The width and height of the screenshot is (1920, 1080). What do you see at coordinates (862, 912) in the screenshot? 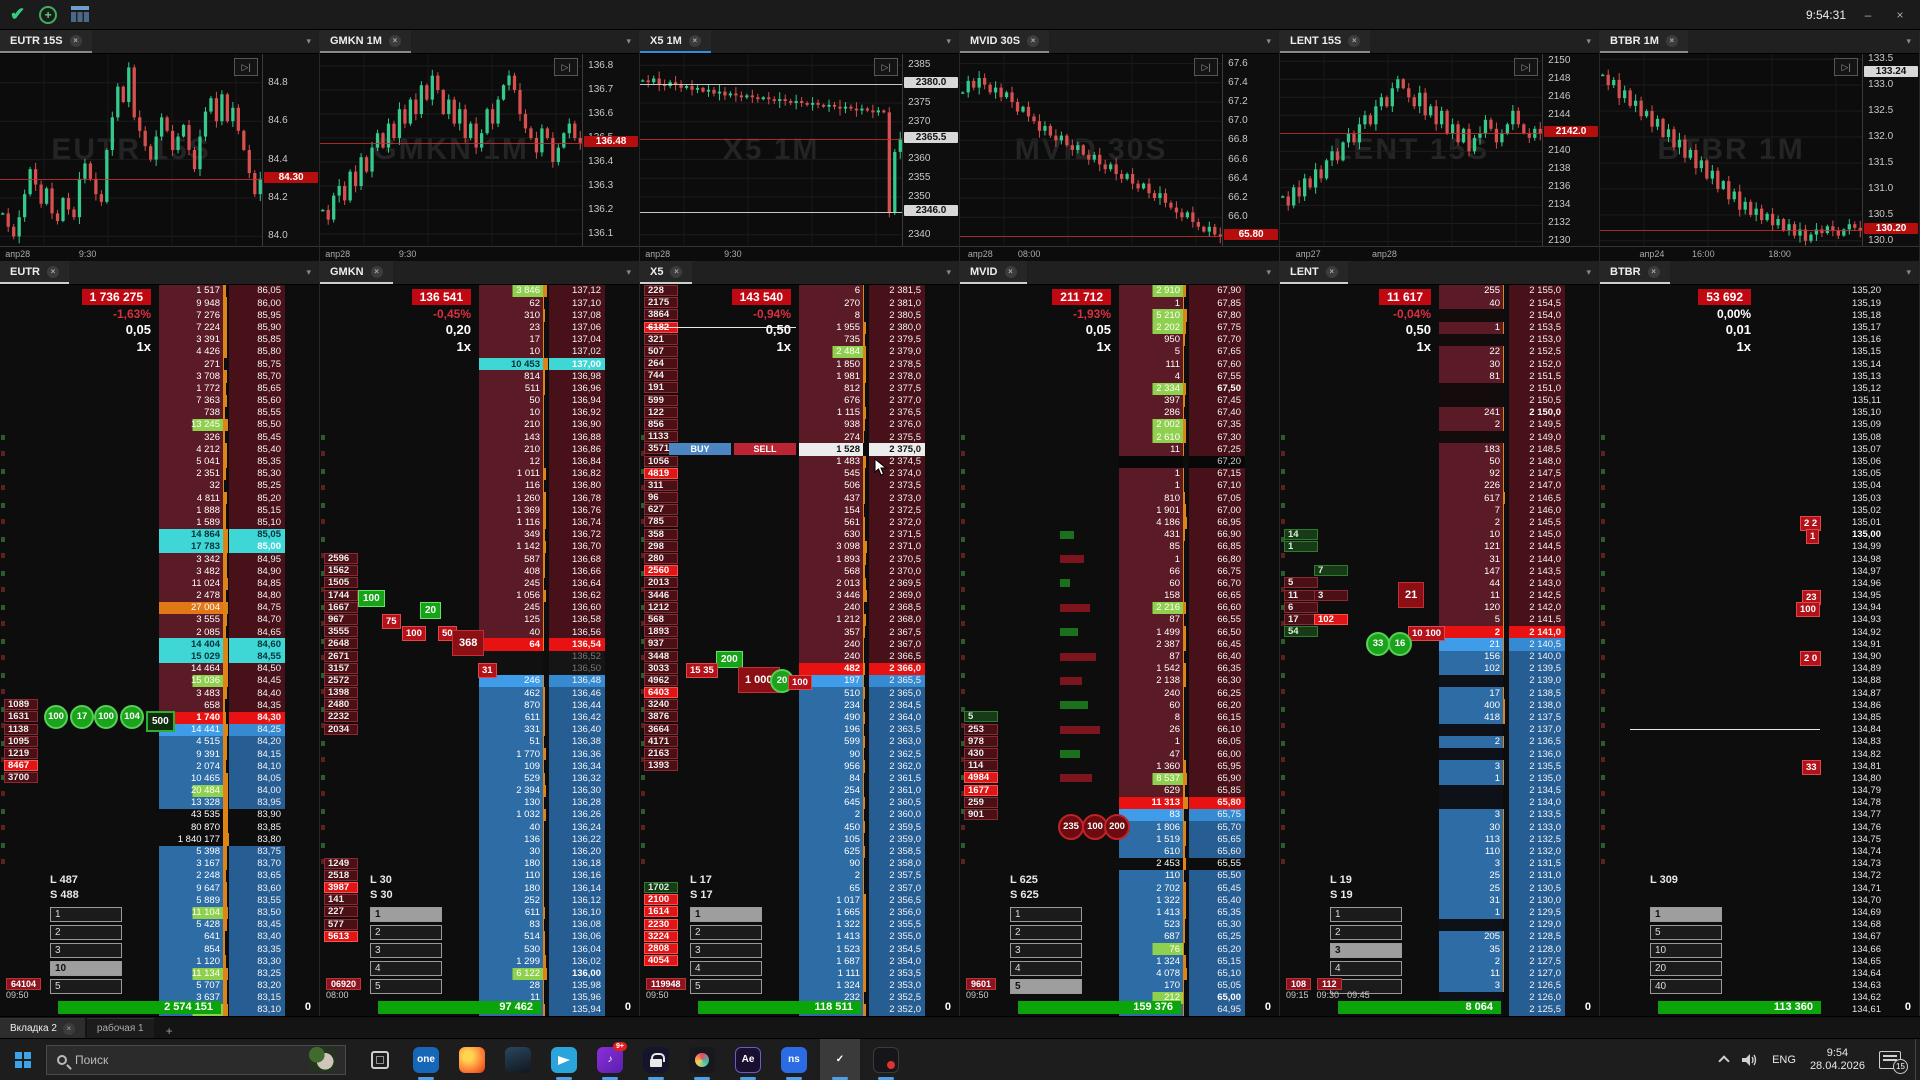
I see `ladder-row: 1 665 2 356,0` at bounding box center [862, 912].